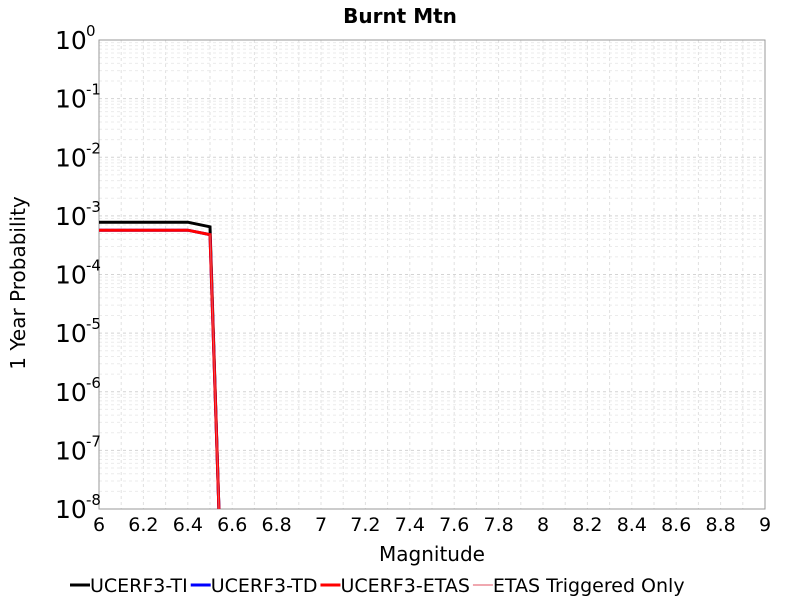 This screenshot has height=600, width=800. I want to click on legend-label: UCERF3-ETAS, so click(404, 586).